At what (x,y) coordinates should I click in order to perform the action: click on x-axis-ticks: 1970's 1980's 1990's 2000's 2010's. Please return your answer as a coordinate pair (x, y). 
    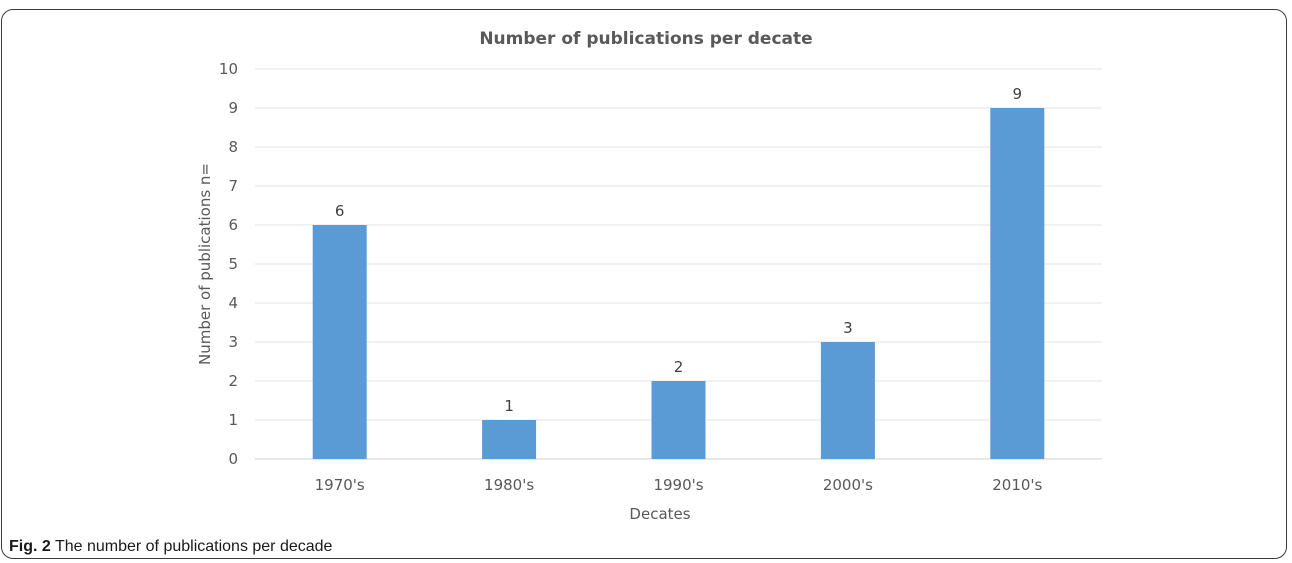
    Looking at the image, I should click on (679, 485).